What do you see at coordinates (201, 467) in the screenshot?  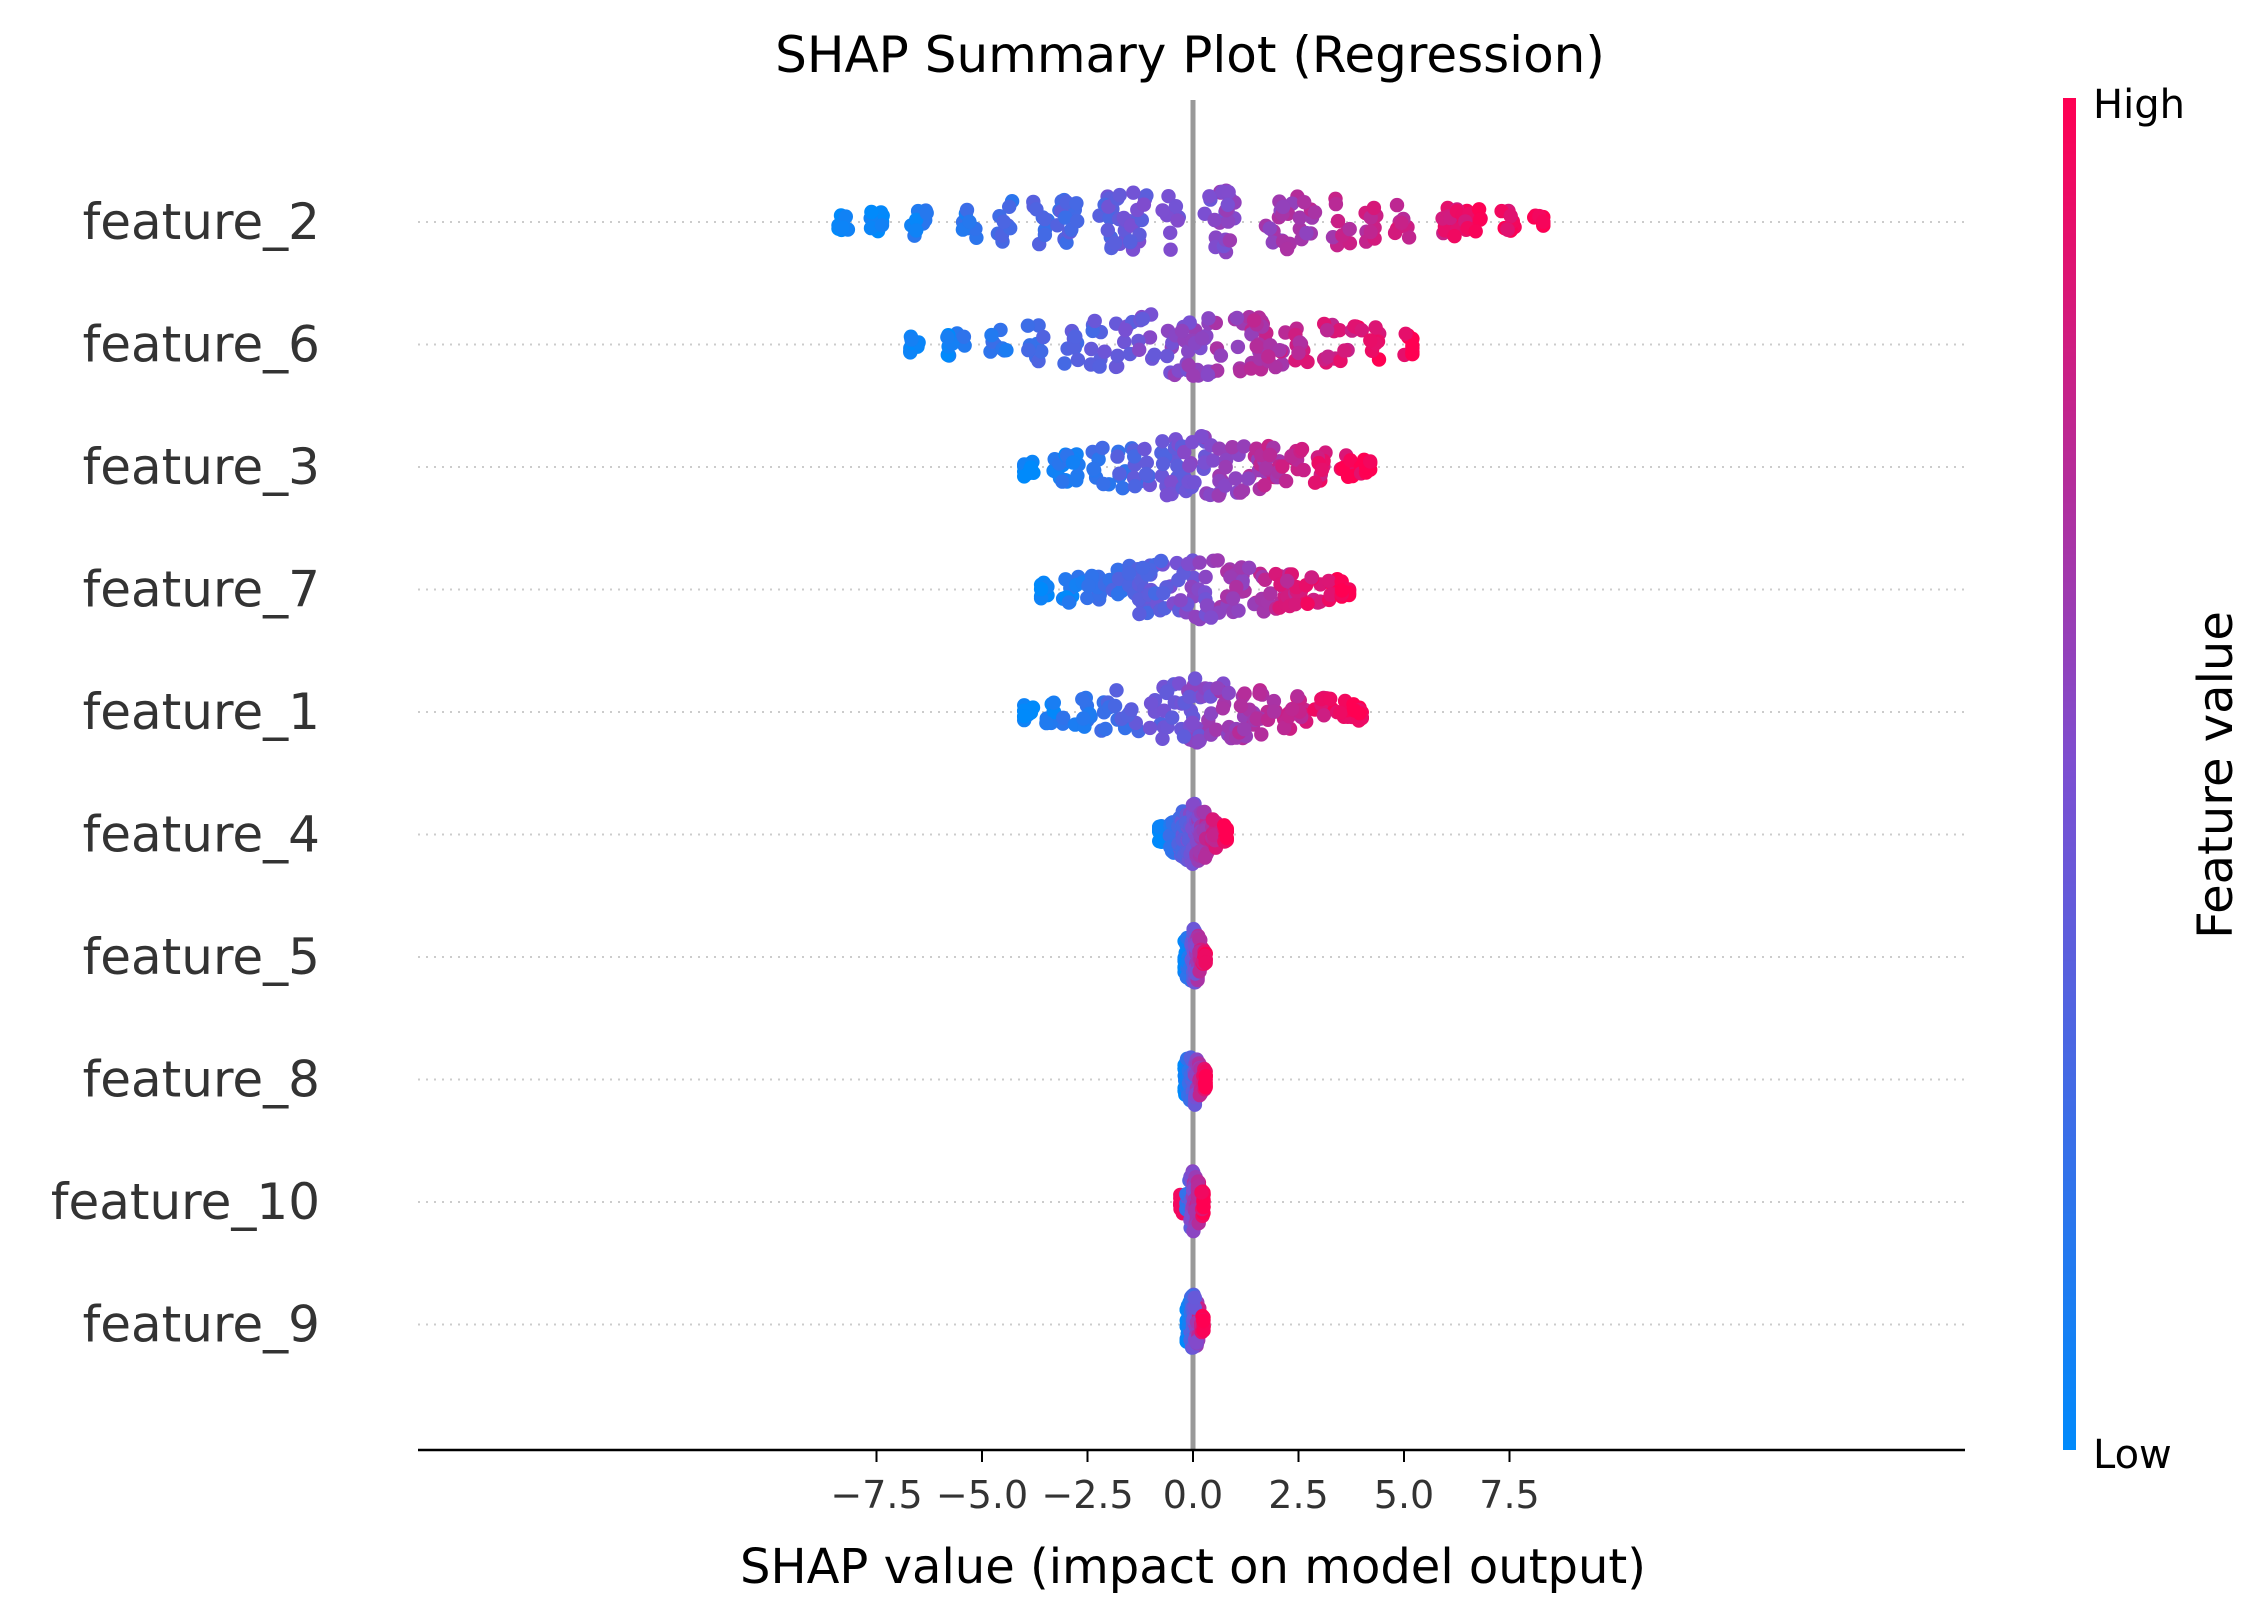 I see `feature-label: feature_3` at bounding box center [201, 467].